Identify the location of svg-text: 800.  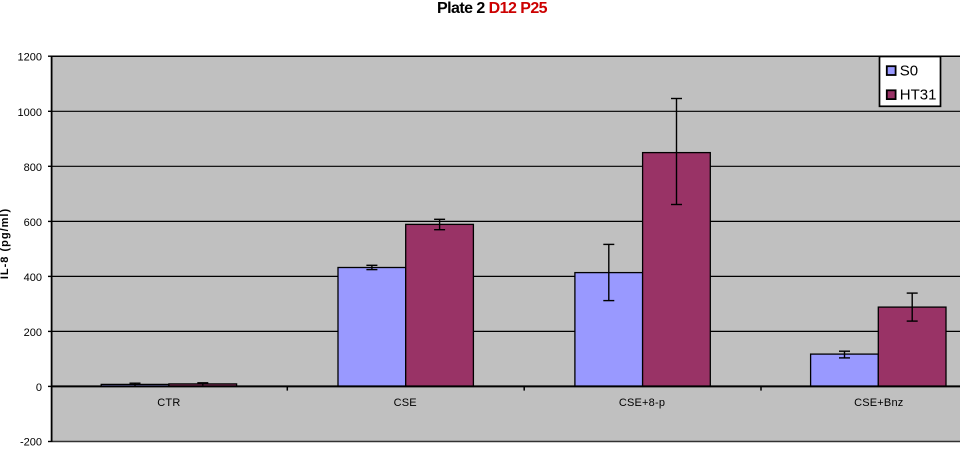
(33, 168).